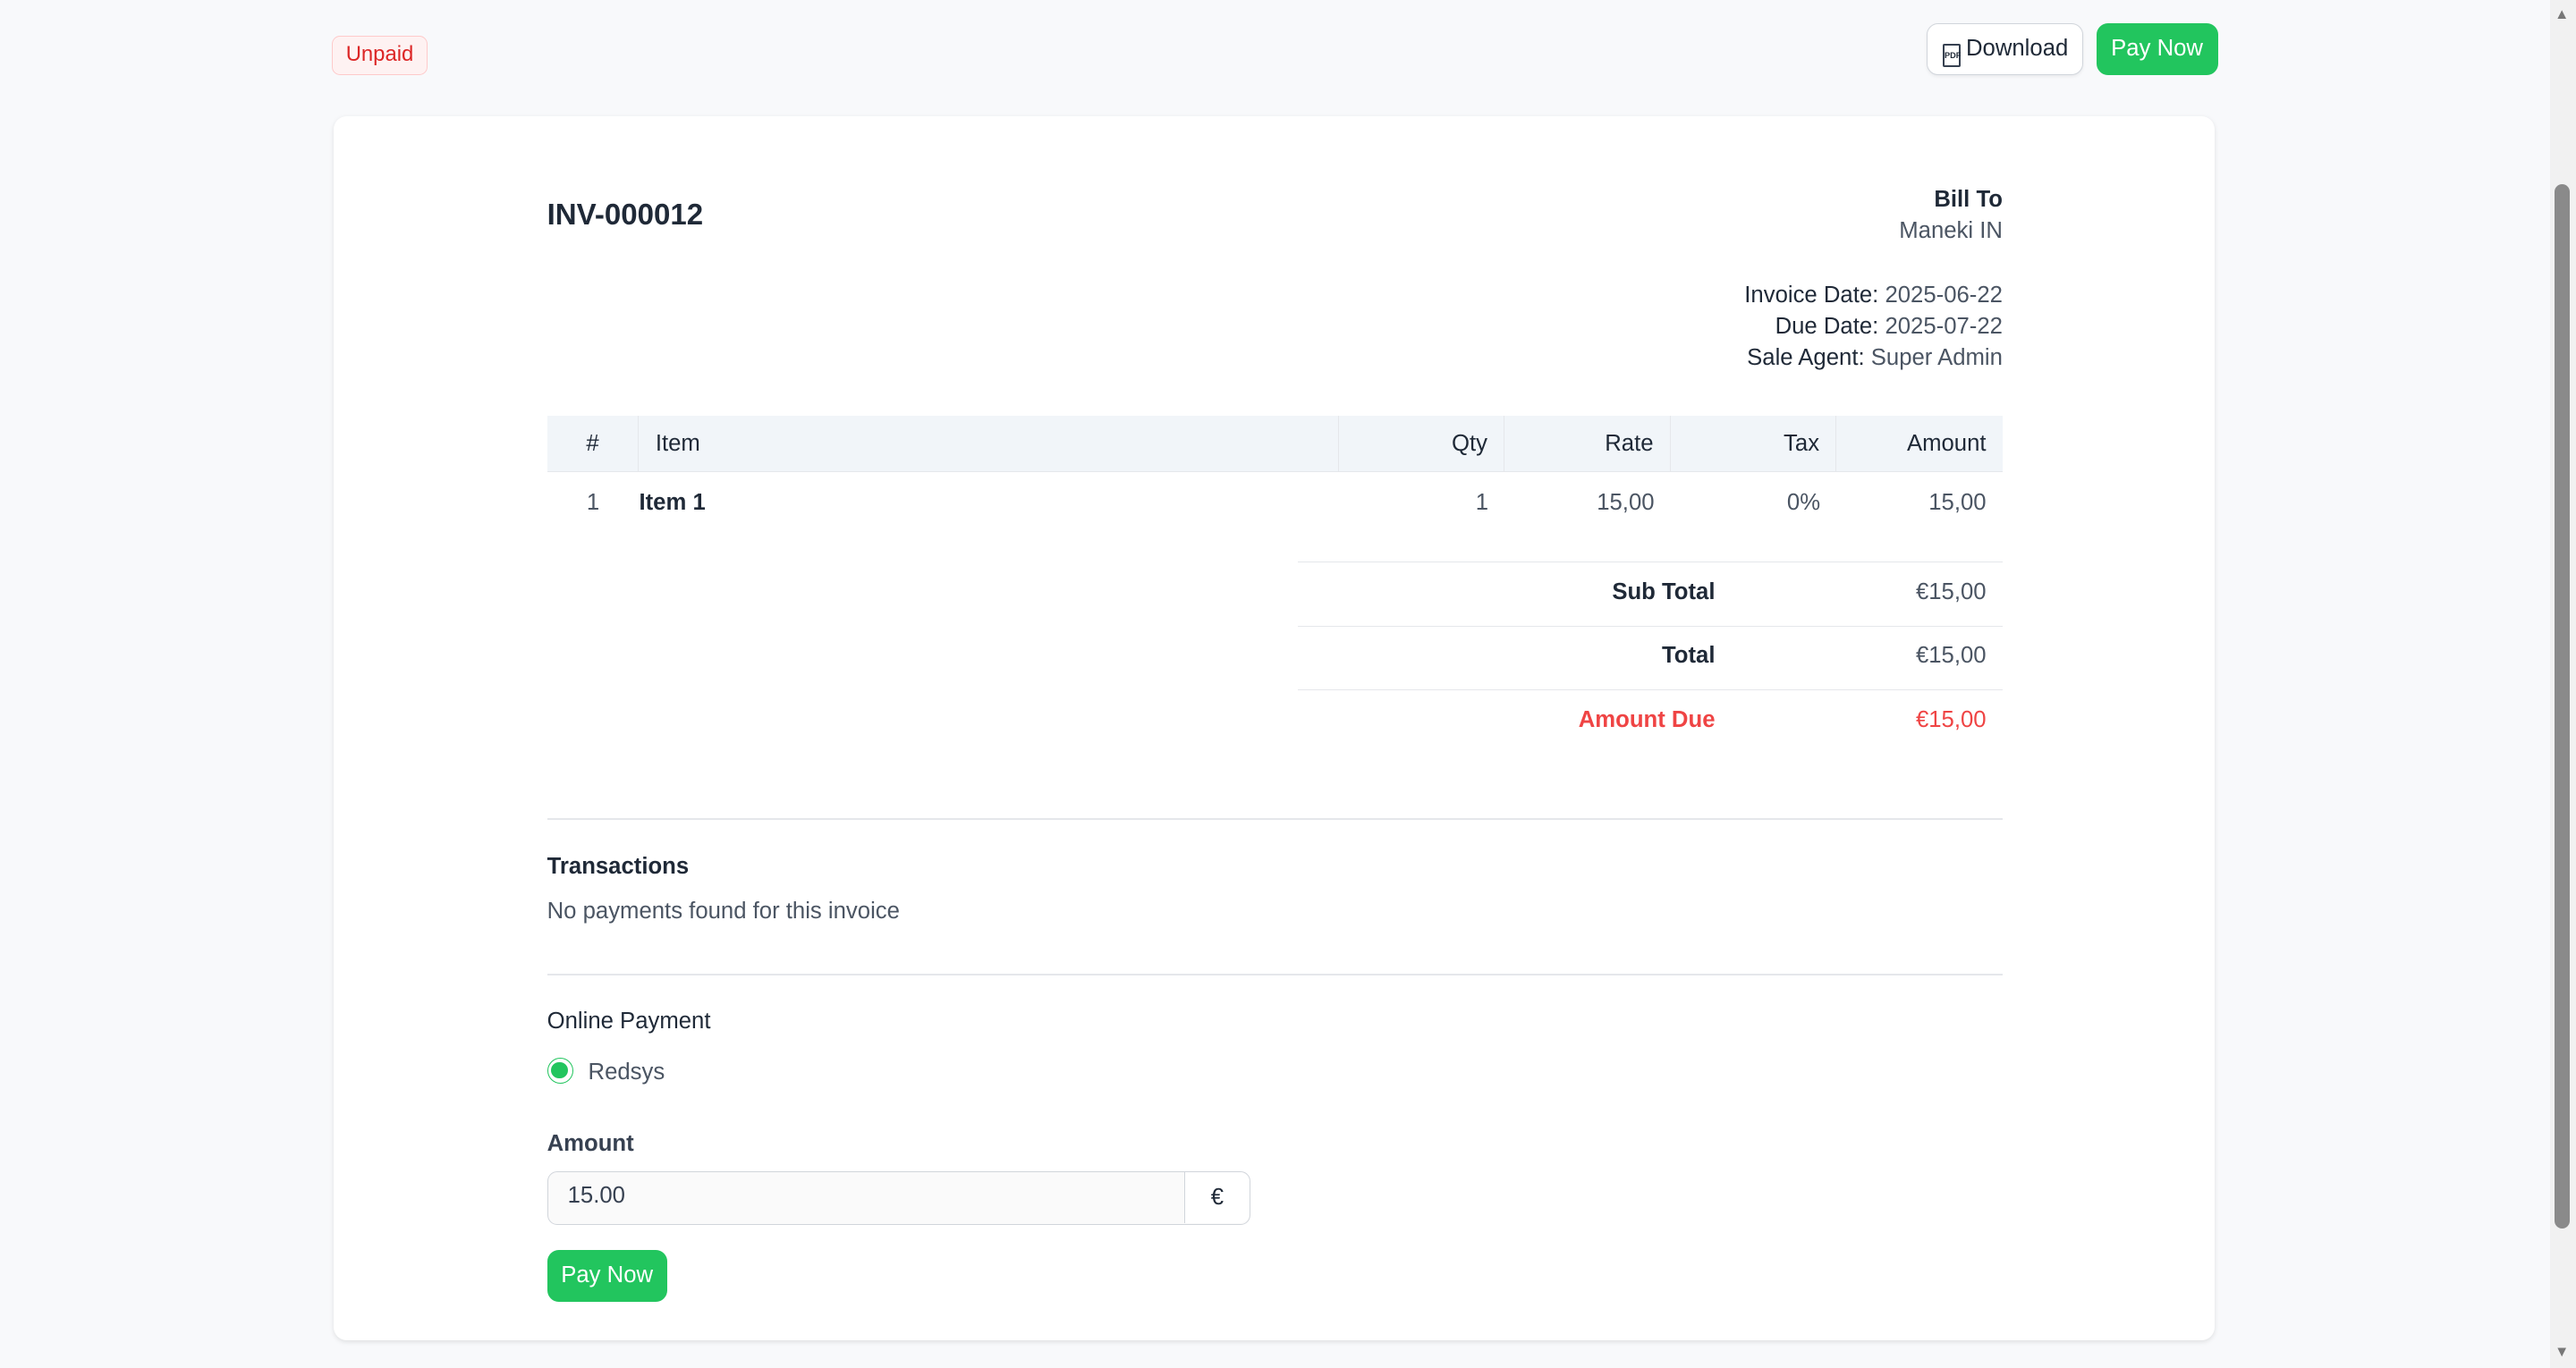 The image size is (2576, 1368). I want to click on download-button: PDF Download, so click(2005, 49).